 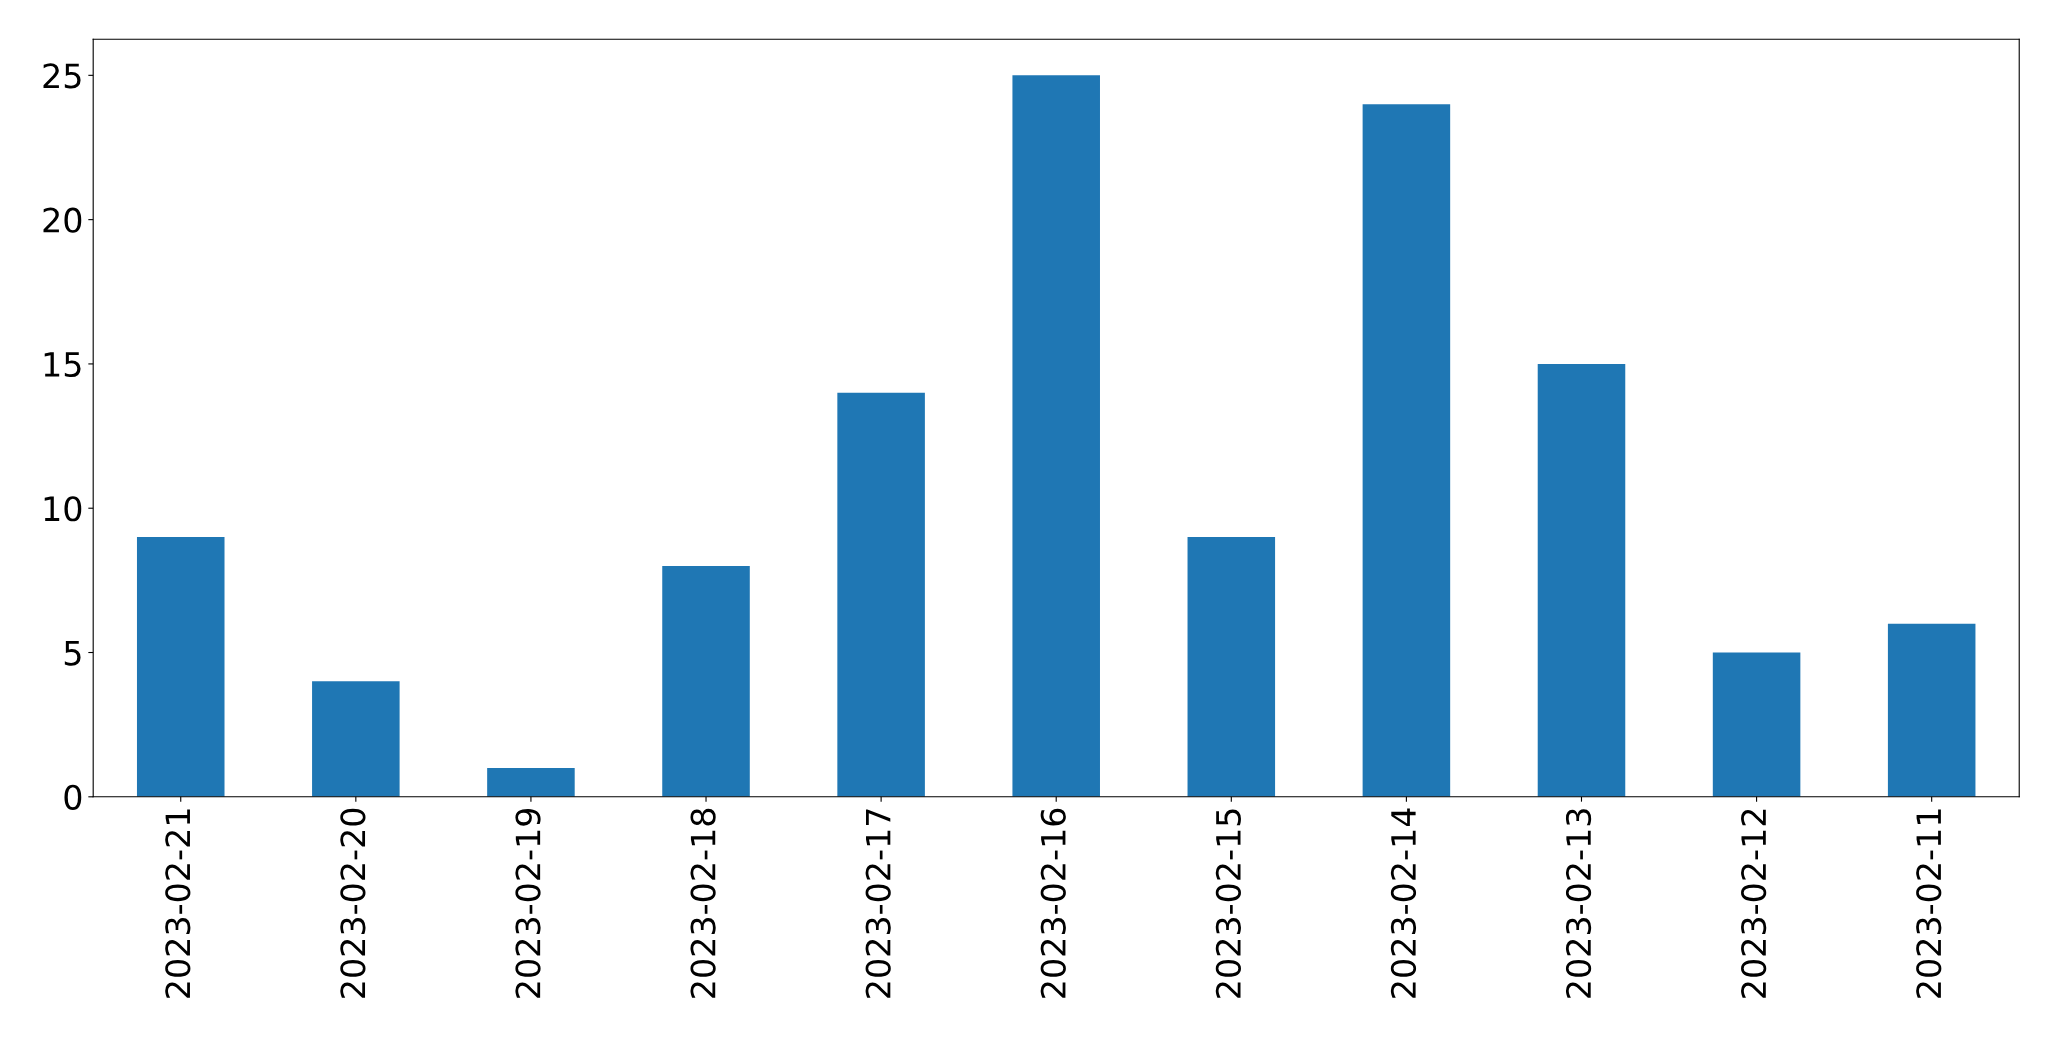 I want to click on x-tick-label: 2023-02-14, so click(x=1403, y=903).